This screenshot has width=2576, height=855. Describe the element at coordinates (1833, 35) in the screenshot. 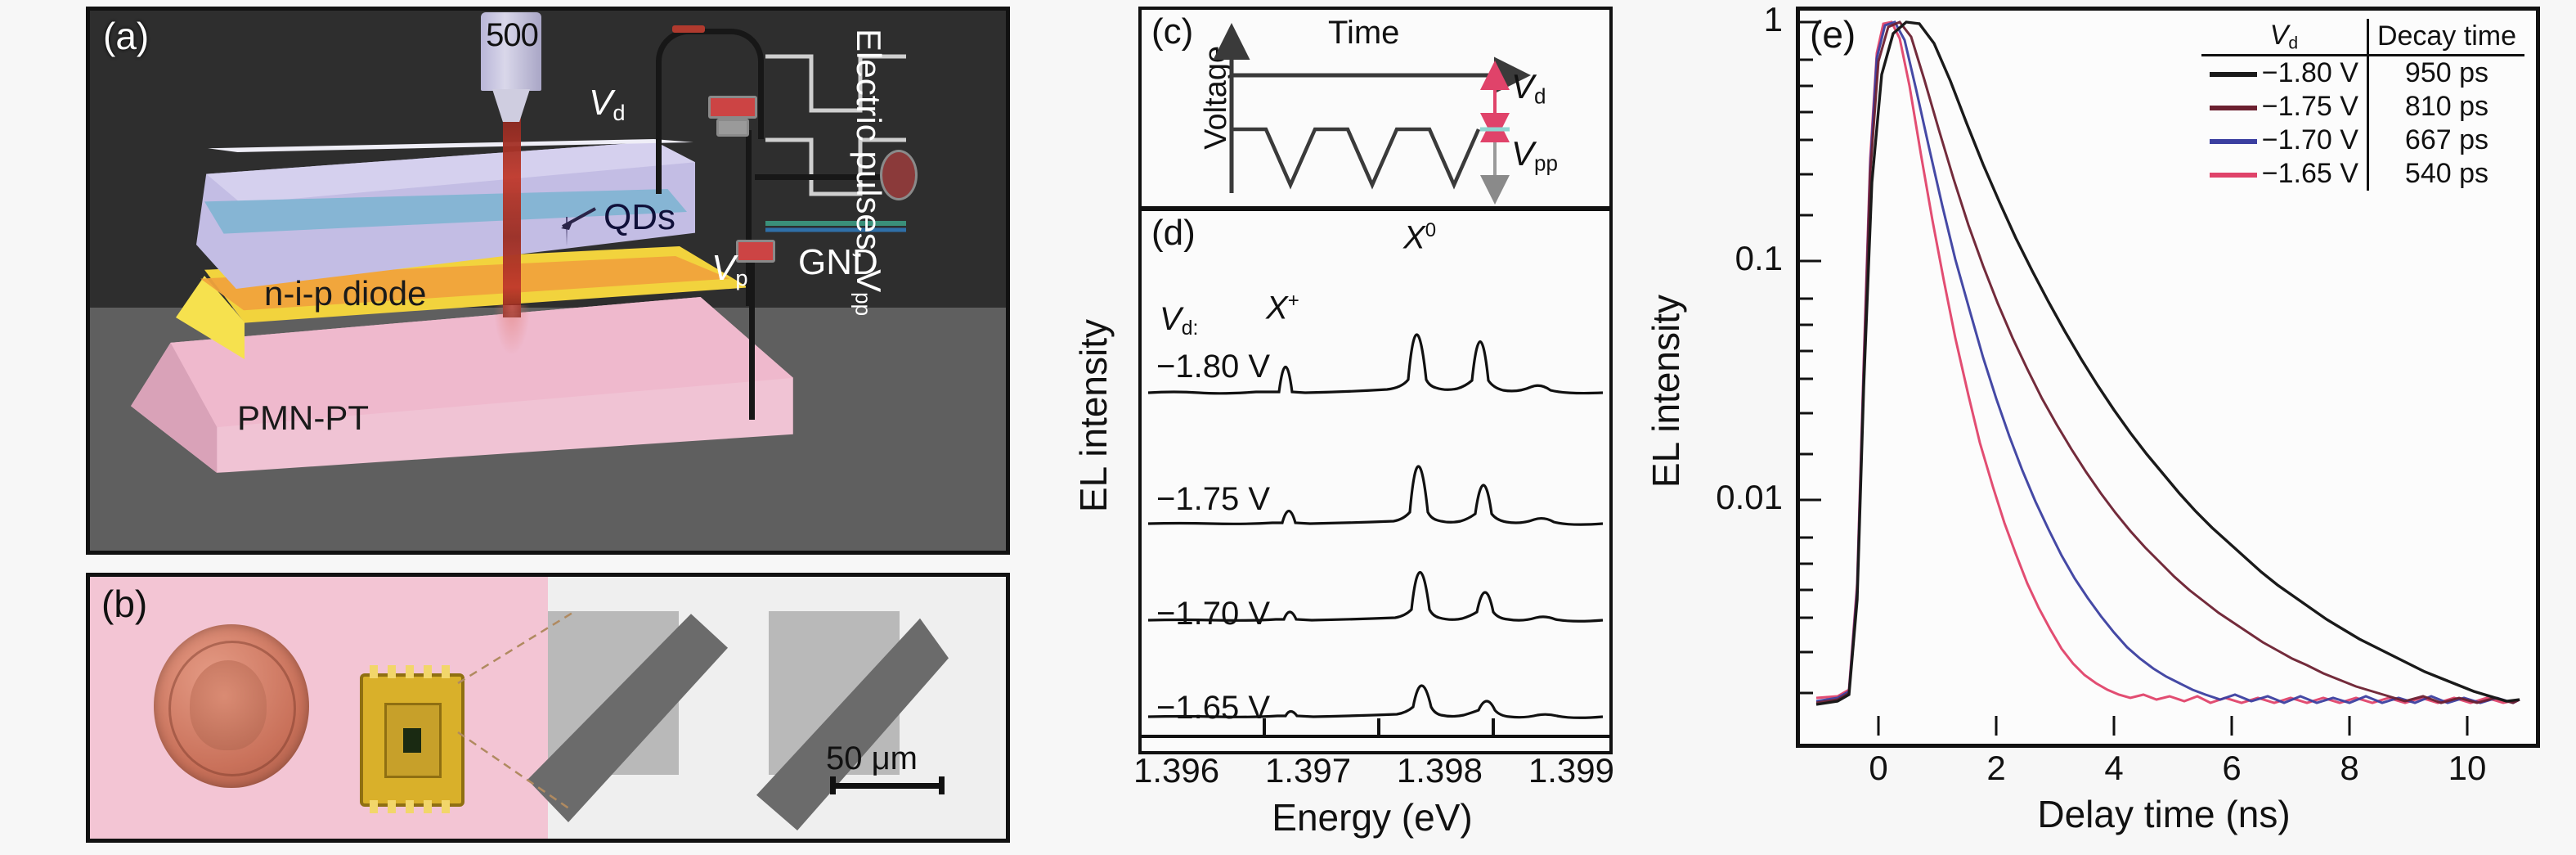

I see `panel-e-label: (e)` at that location.